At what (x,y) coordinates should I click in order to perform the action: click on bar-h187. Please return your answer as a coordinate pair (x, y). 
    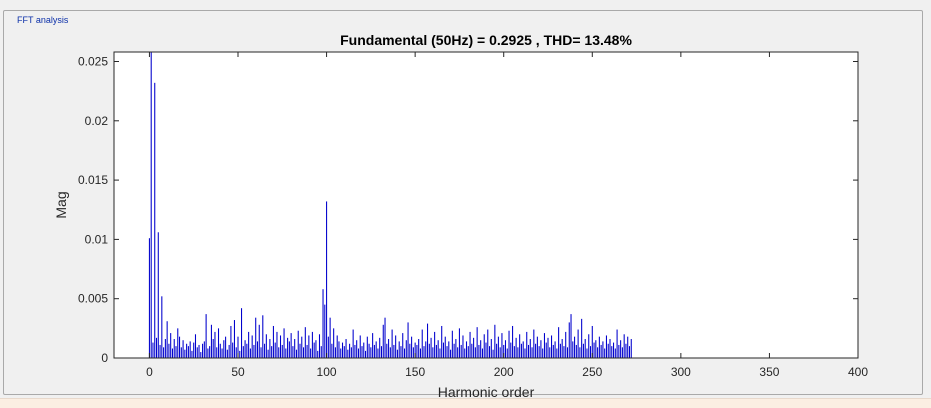
    Looking at the image, I should click on (481, 349).